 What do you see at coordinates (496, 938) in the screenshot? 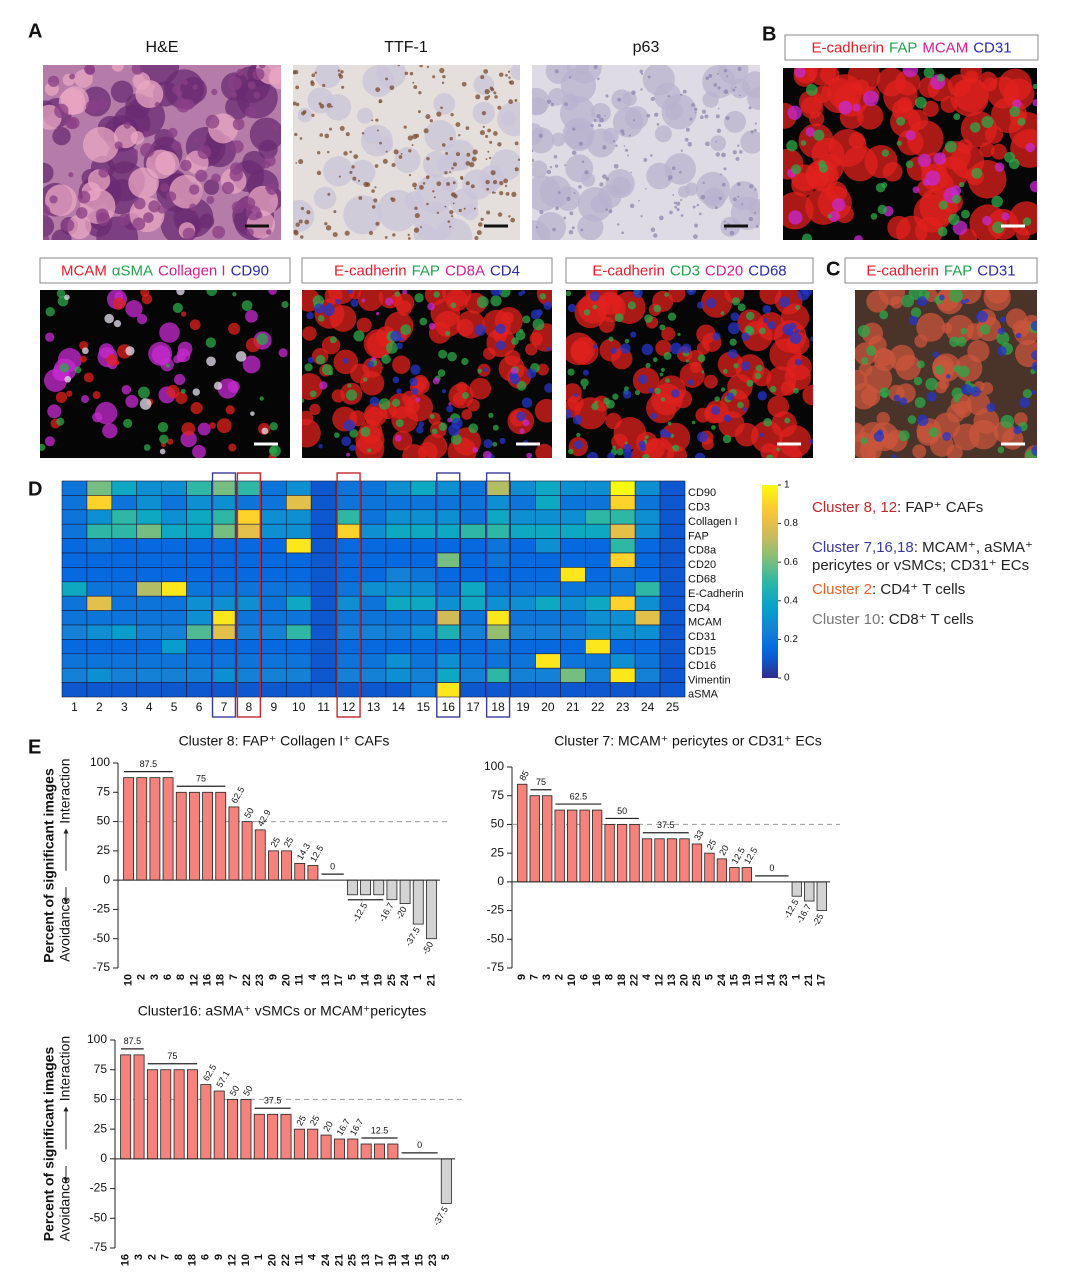
I see `y-tick-label: -50` at bounding box center [496, 938].